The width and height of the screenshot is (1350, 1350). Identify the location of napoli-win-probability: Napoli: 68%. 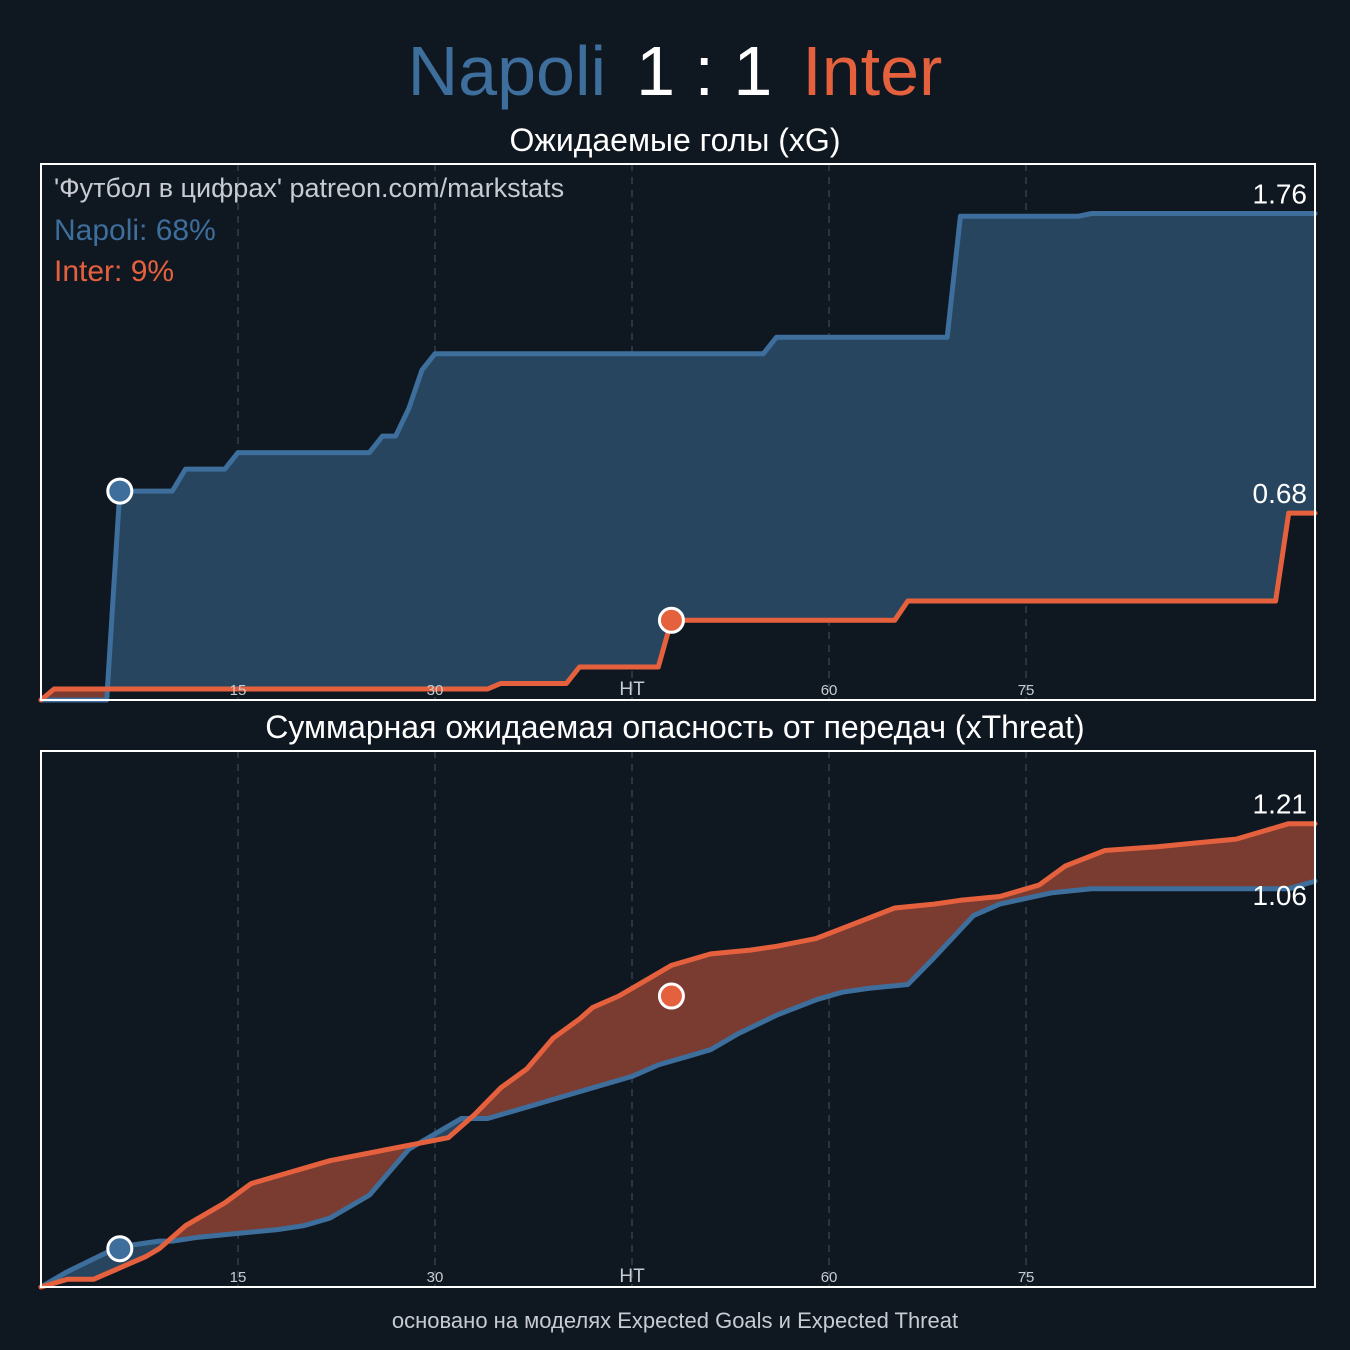
(135, 230).